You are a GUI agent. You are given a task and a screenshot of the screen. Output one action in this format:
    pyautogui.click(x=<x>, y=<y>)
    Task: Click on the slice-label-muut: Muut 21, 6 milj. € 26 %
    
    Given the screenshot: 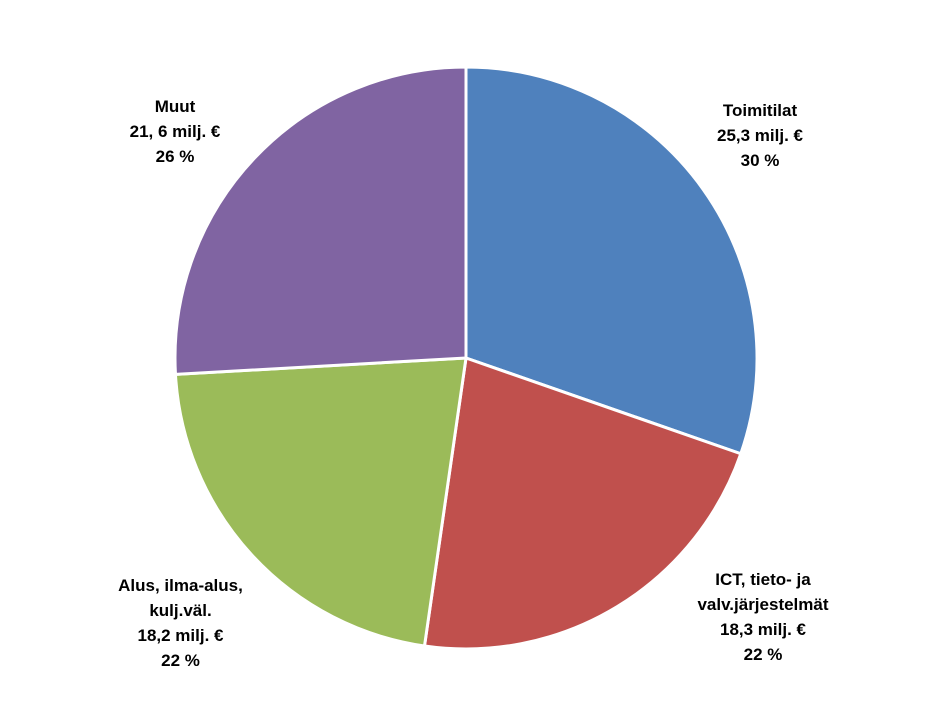 What is the action you would take?
    pyautogui.click(x=175, y=131)
    